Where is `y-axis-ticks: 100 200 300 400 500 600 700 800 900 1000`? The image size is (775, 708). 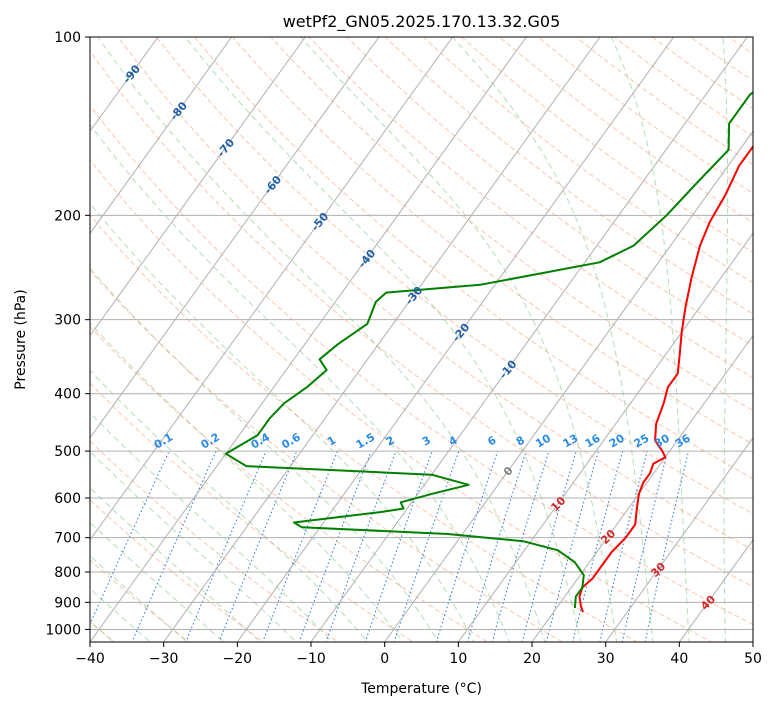 y-axis-ticks: 100 200 300 400 500 600 700 800 900 1000 is located at coordinates (67, 334).